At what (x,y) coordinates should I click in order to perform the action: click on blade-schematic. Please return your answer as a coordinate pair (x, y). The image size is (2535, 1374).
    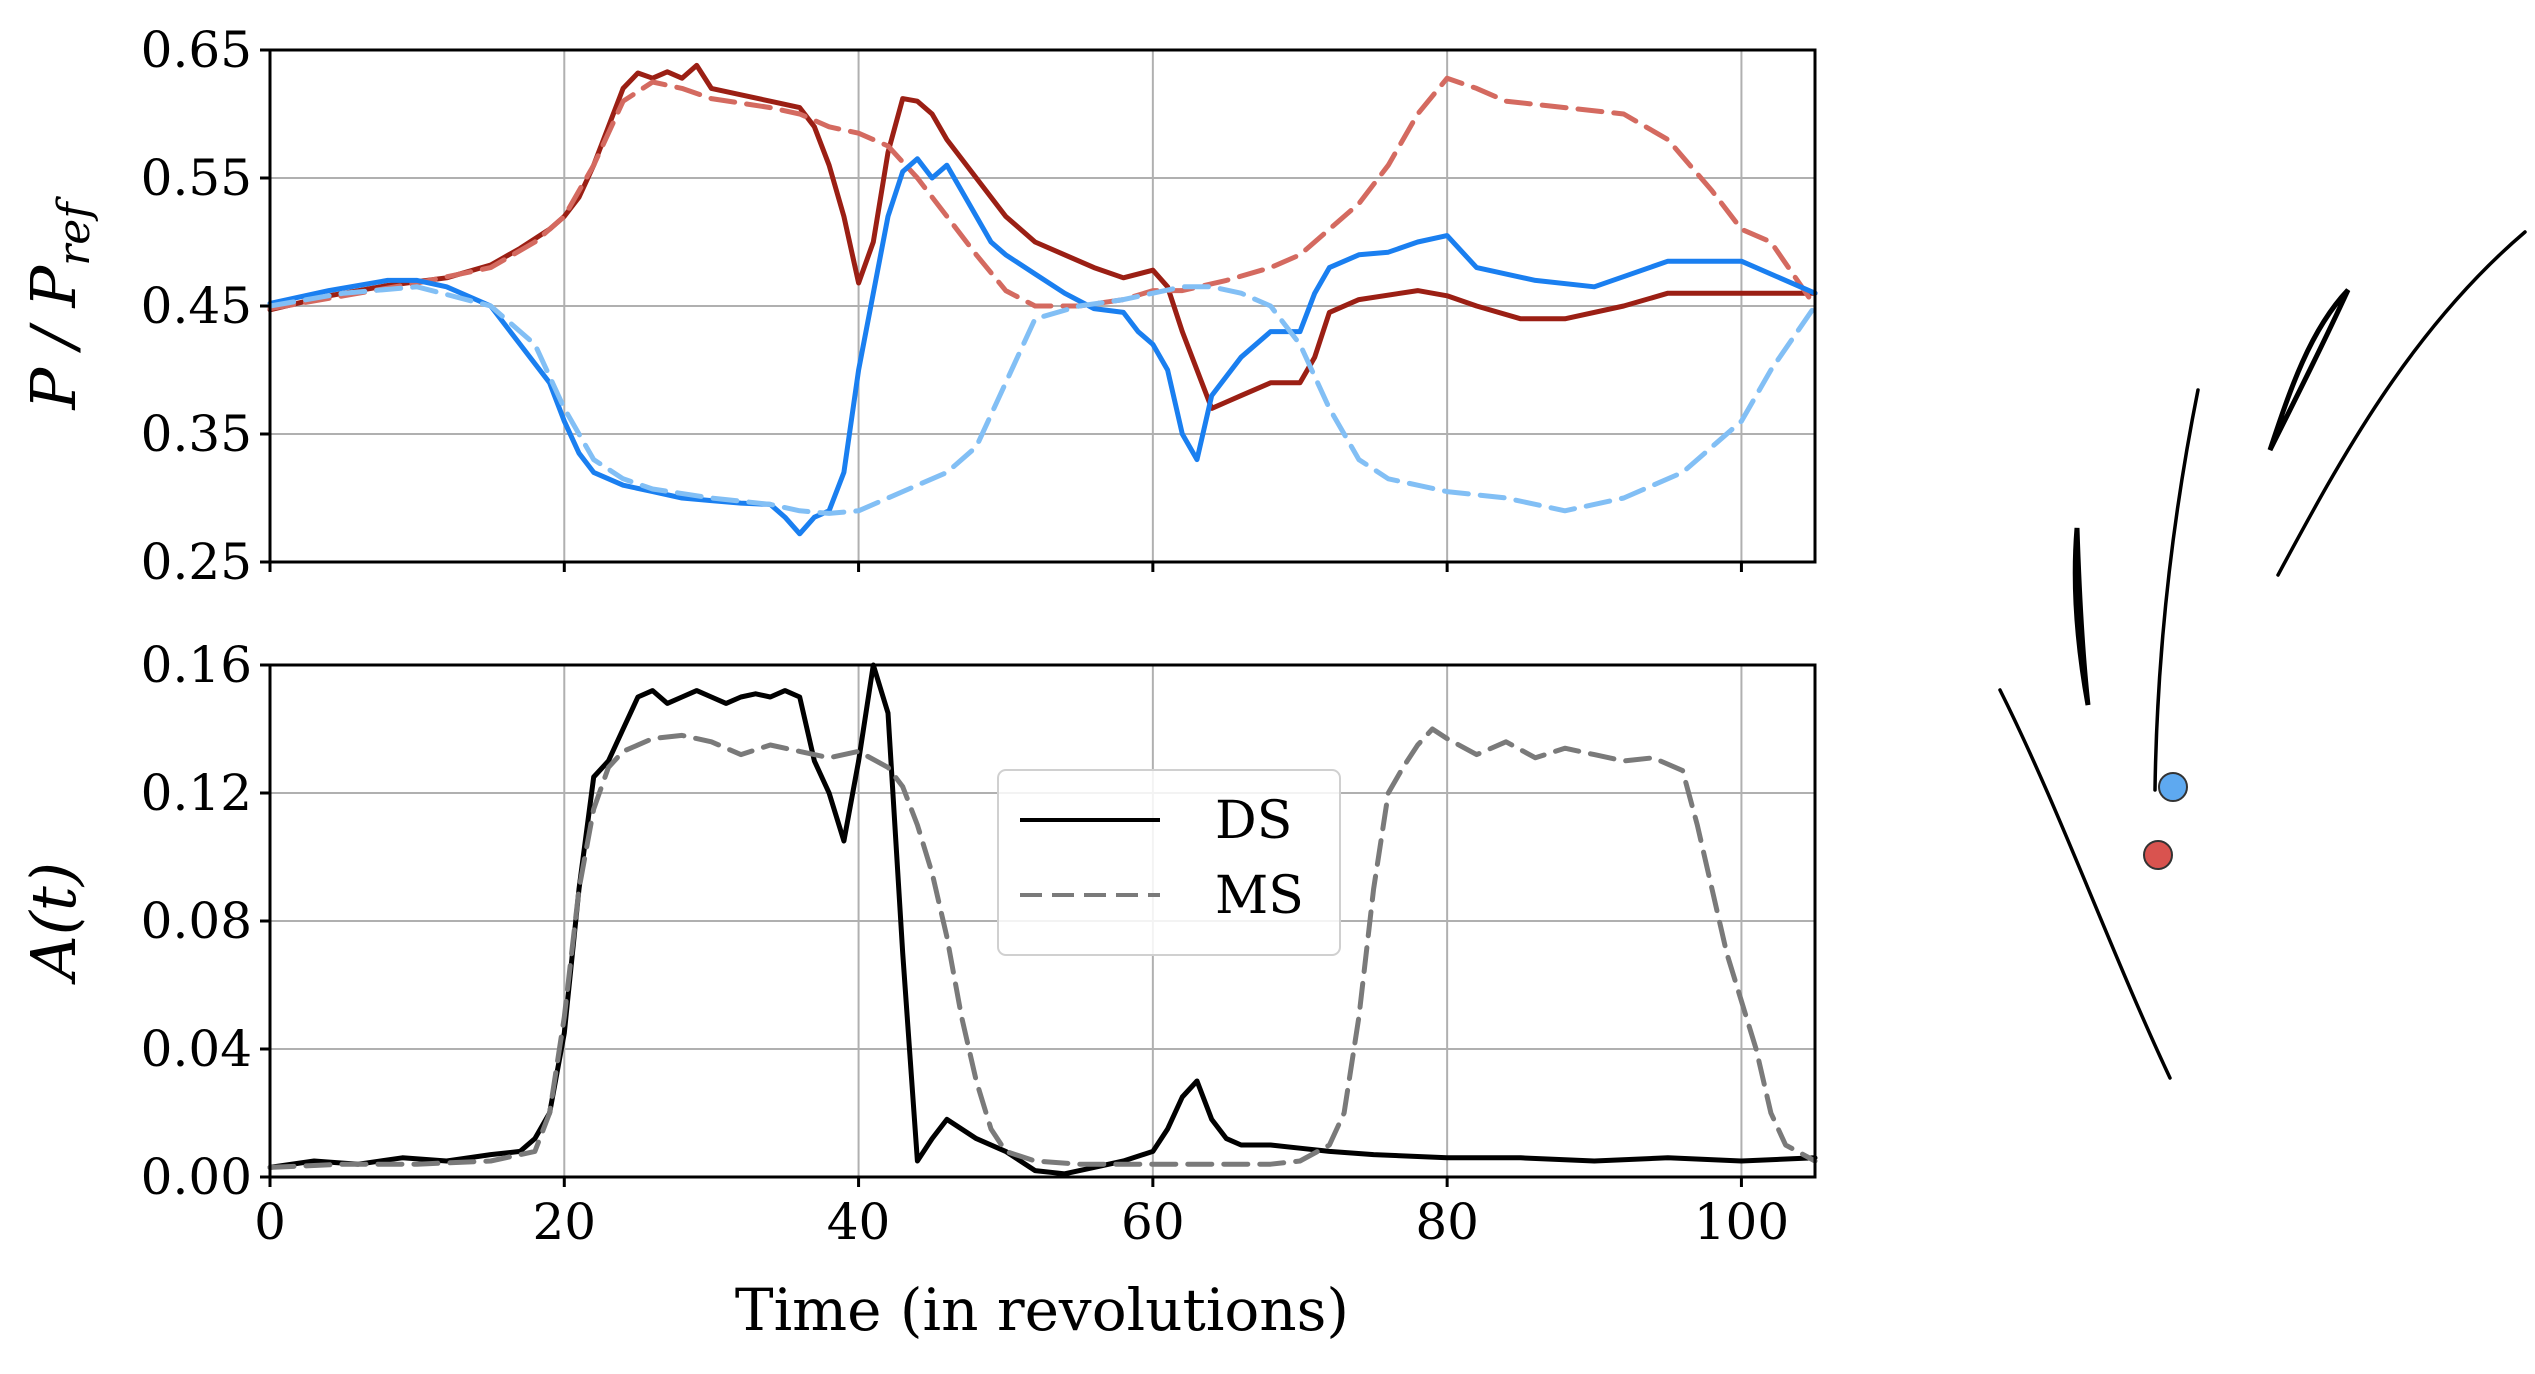
    Looking at the image, I should click on (2262, 655).